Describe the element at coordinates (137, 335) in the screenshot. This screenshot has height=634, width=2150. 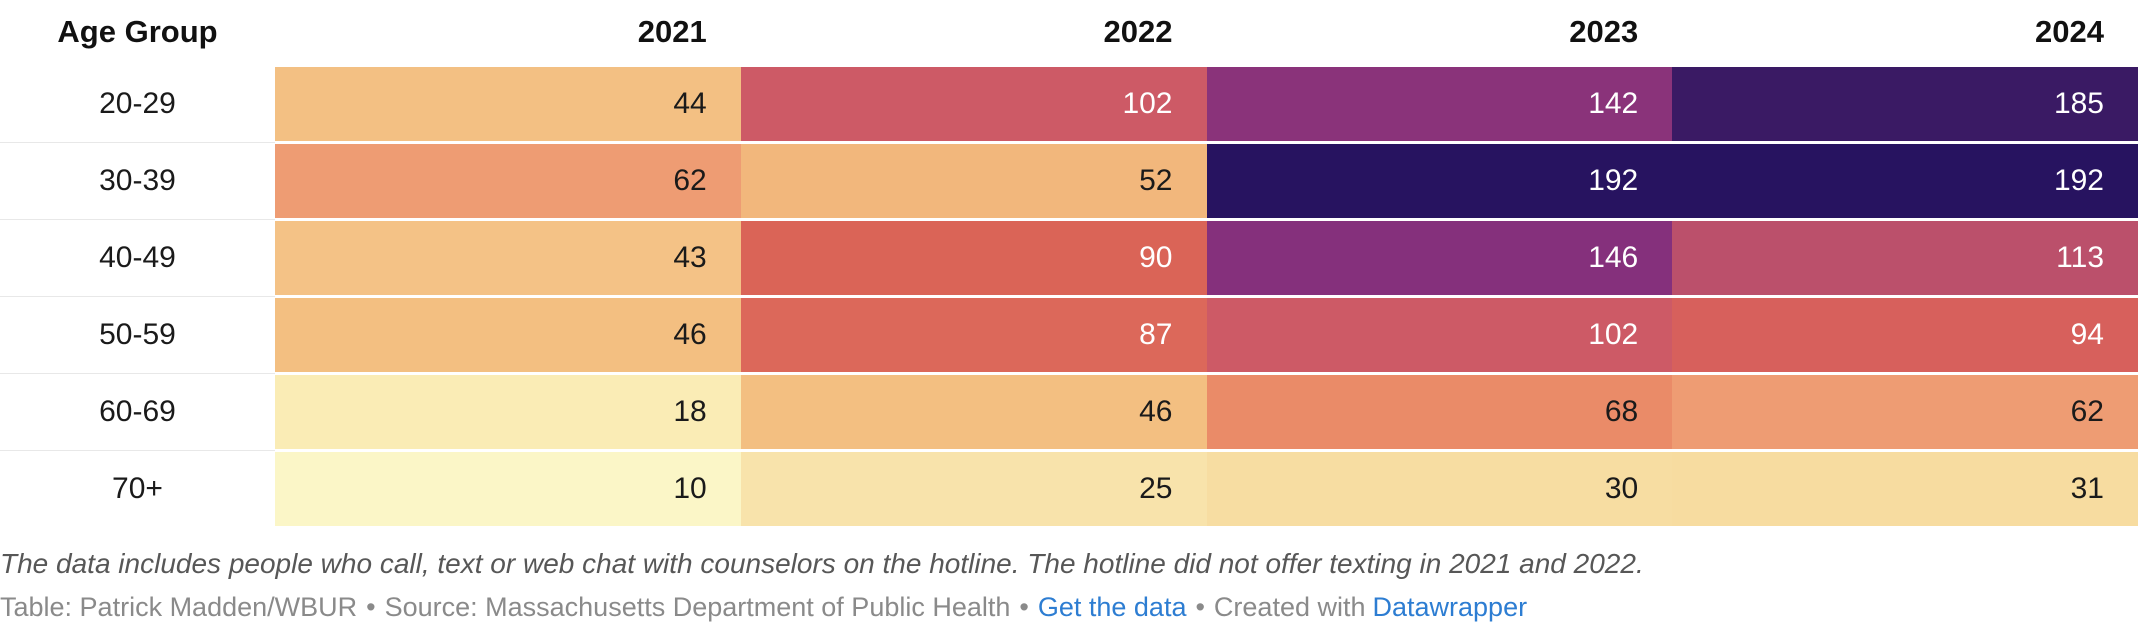
I see `row-label: 50-59` at that location.